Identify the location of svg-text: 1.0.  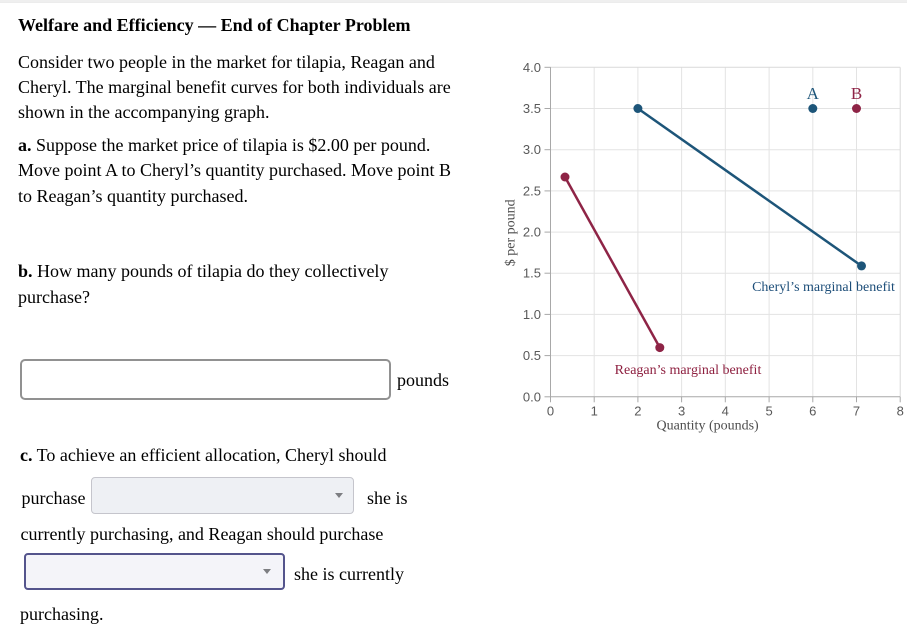
(532, 314).